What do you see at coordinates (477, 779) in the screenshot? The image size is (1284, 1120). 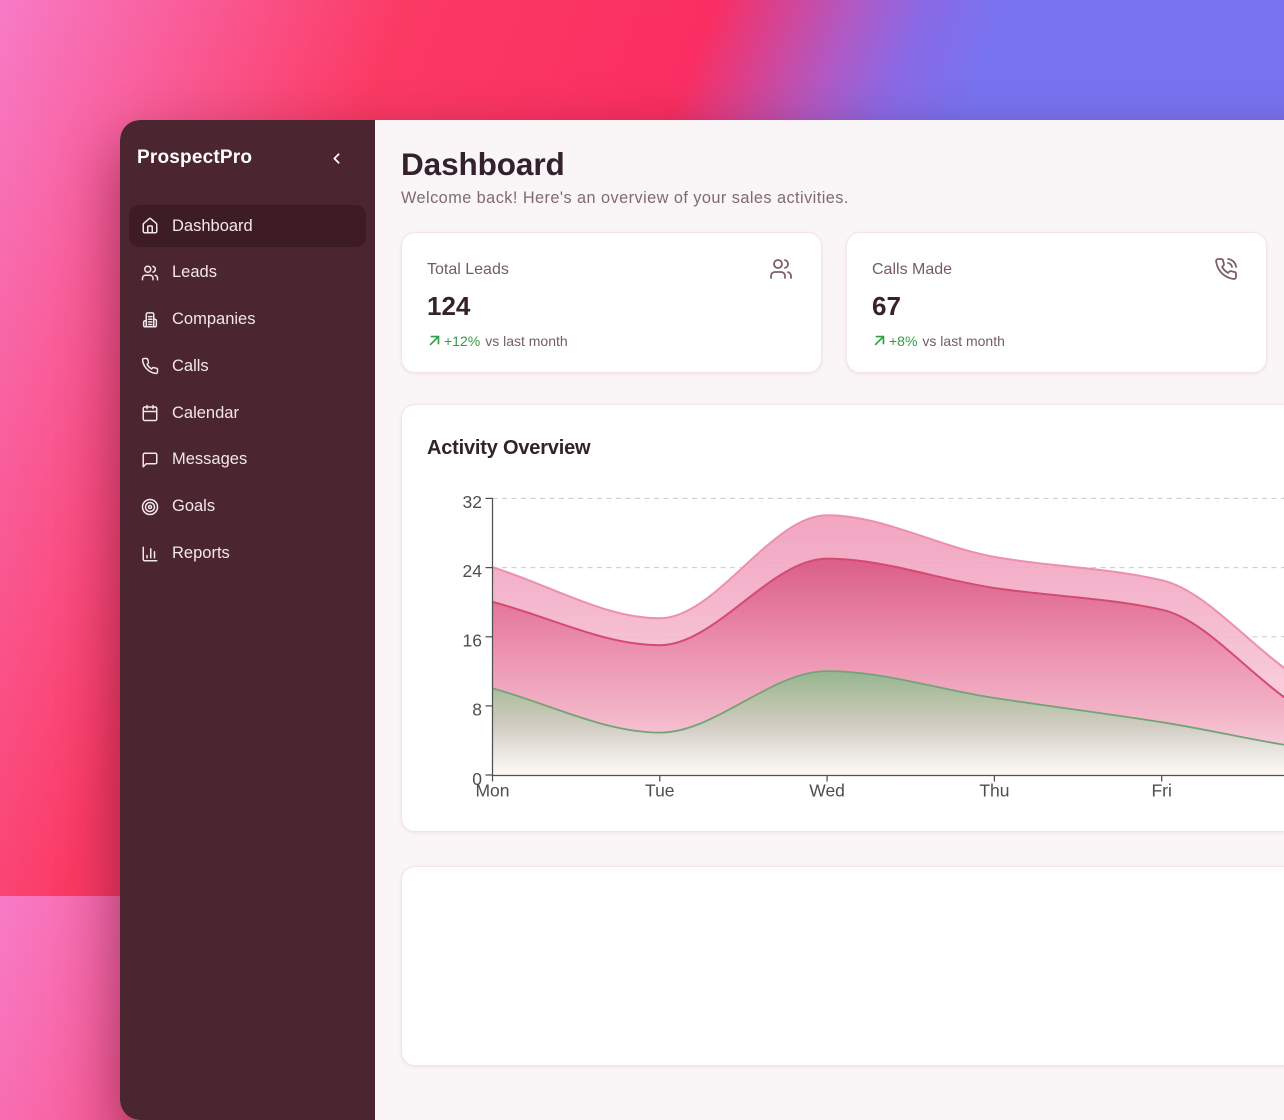 I see `svg-text: 0` at bounding box center [477, 779].